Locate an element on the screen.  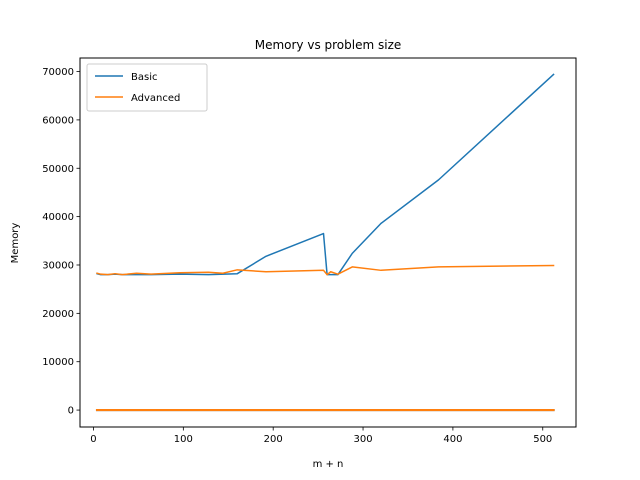
y-tick-label: 40000 is located at coordinates (58, 217).